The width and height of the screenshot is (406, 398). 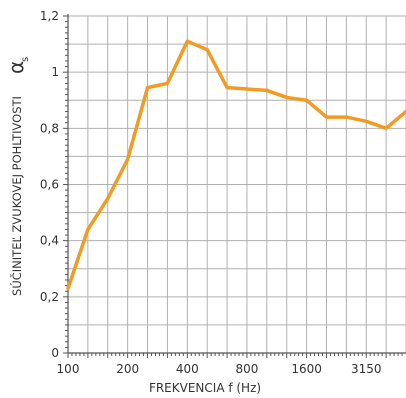 I want to click on x-tick-label: 1600, so click(x=306, y=369).